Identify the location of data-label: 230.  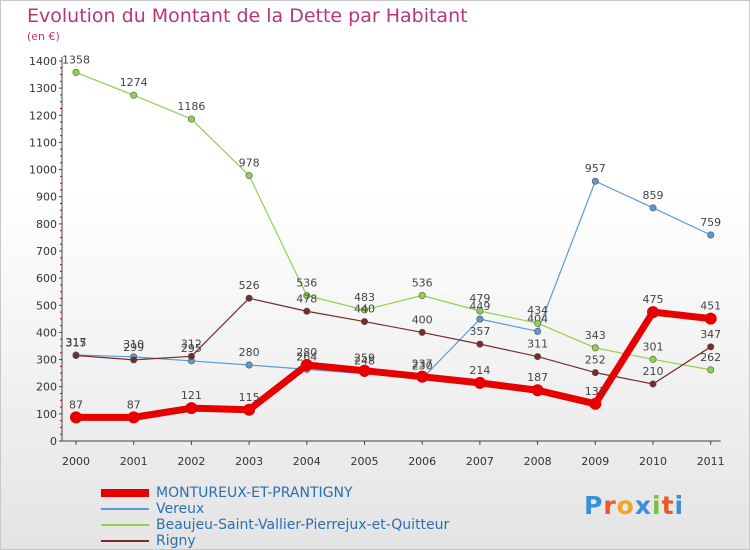
(422, 366).